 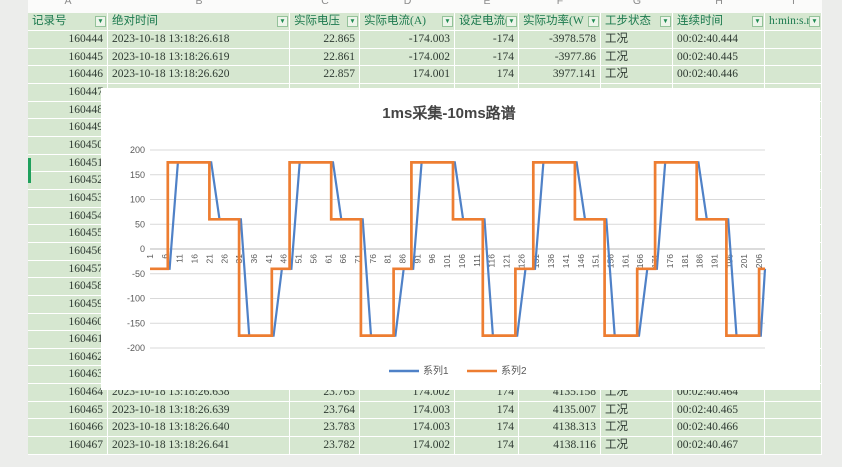 I want to click on column-header-H: 连续时间 ▼, so click(x=719, y=21).